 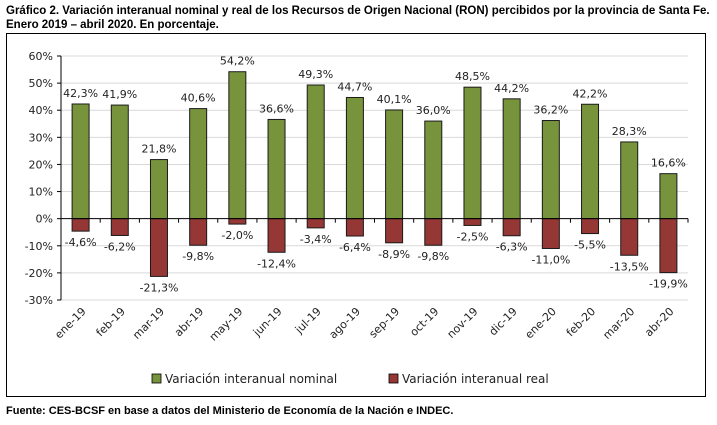 What do you see at coordinates (158, 149) in the screenshot?
I see `data-label-nominal: 21,8%` at bounding box center [158, 149].